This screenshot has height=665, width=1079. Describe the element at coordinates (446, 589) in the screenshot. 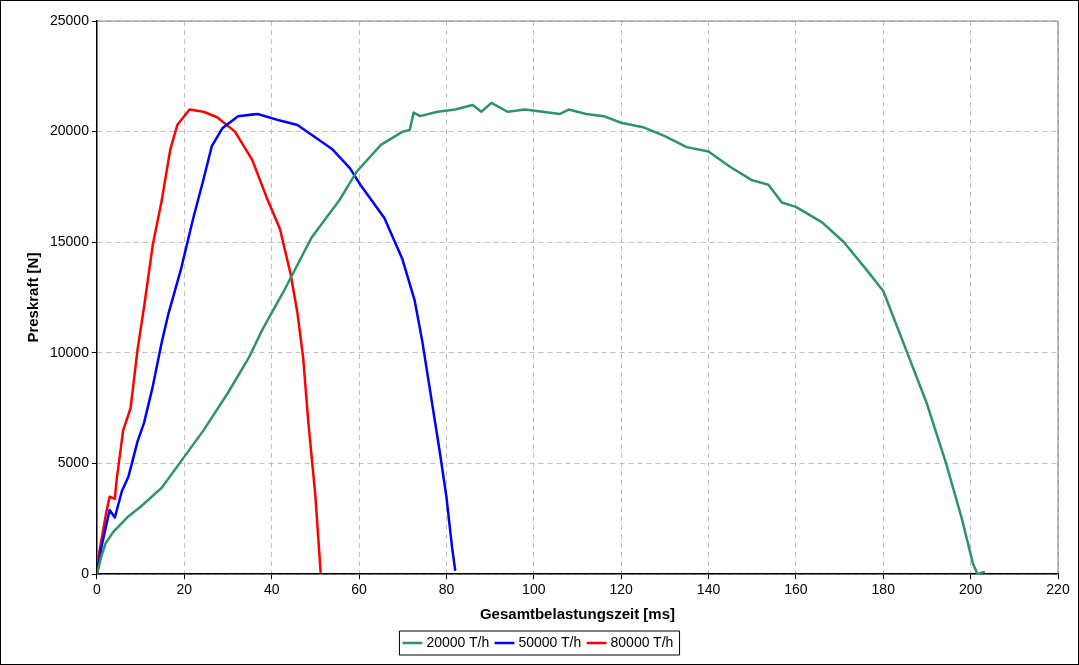

I see `x-tick-label: 80` at that location.